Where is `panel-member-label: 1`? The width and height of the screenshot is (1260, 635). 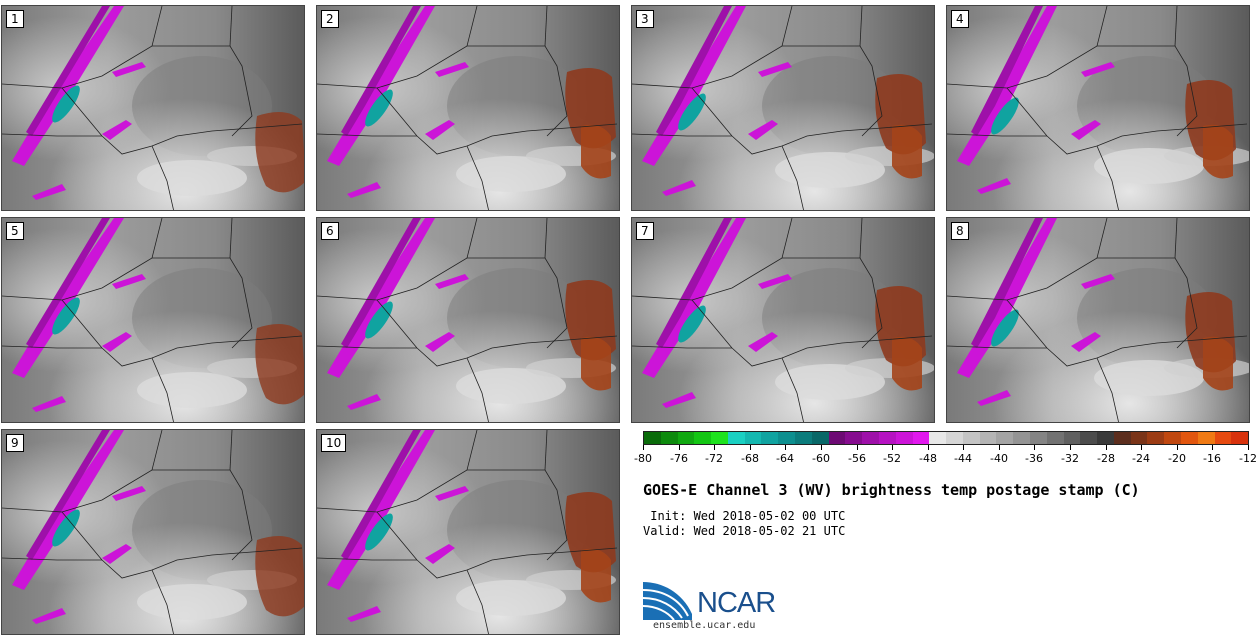 panel-member-label: 1 is located at coordinates (15, 19).